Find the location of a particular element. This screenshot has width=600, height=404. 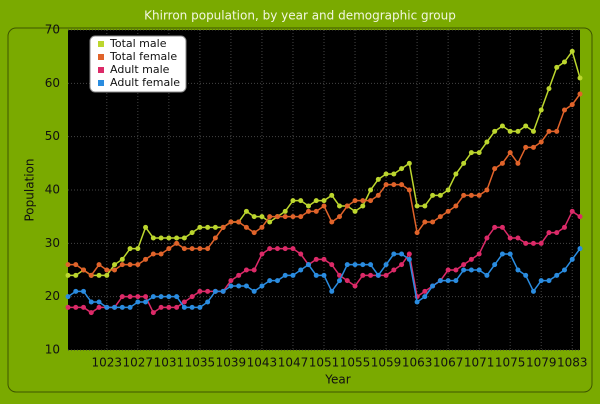

y-axis-label: Population is located at coordinates (30, 189).